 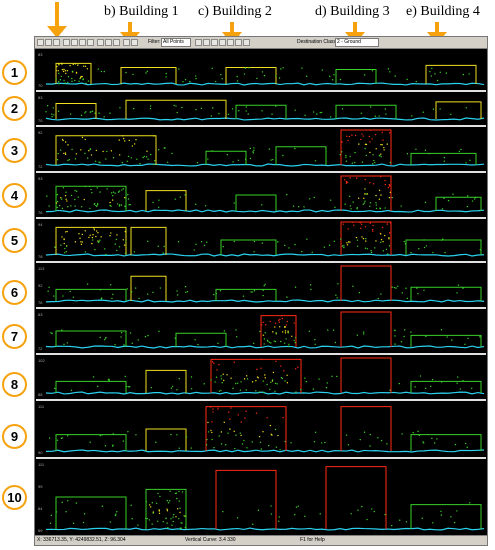 What do you see at coordinates (40, 42) in the screenshot?
I see `open-icon` at bounding box center [40, 42].